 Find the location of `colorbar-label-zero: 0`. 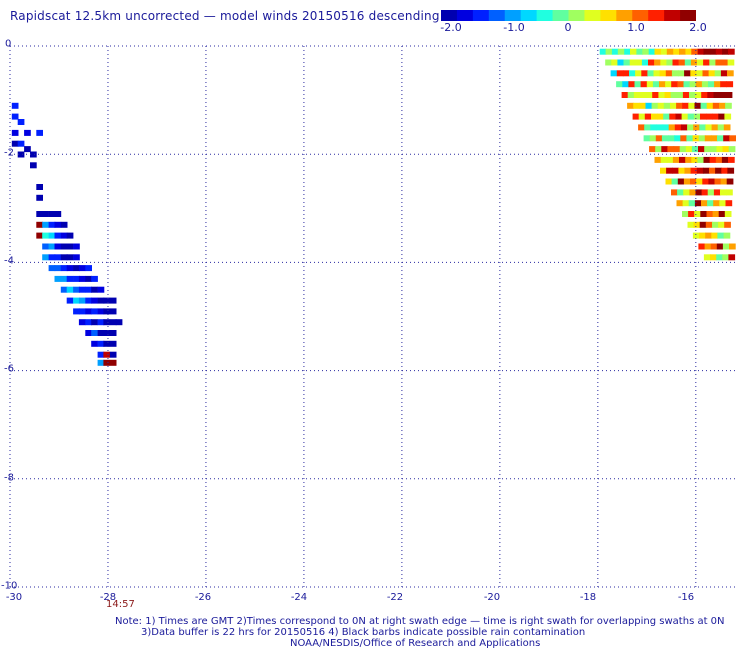

colorbar-label-zero: 0 is located at coordinates (568, 27).